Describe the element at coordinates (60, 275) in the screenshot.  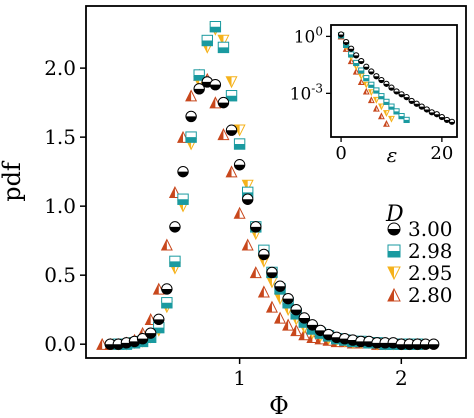
I see `y-tick-label: 0.5` at that location.